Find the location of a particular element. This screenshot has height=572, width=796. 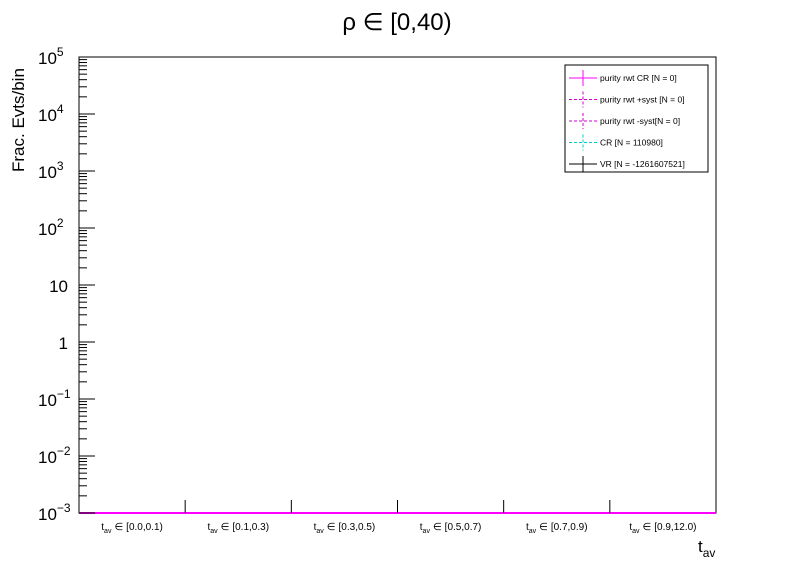

x-tick-range: [0.5,0.7) is located at coordinates (463, 527).